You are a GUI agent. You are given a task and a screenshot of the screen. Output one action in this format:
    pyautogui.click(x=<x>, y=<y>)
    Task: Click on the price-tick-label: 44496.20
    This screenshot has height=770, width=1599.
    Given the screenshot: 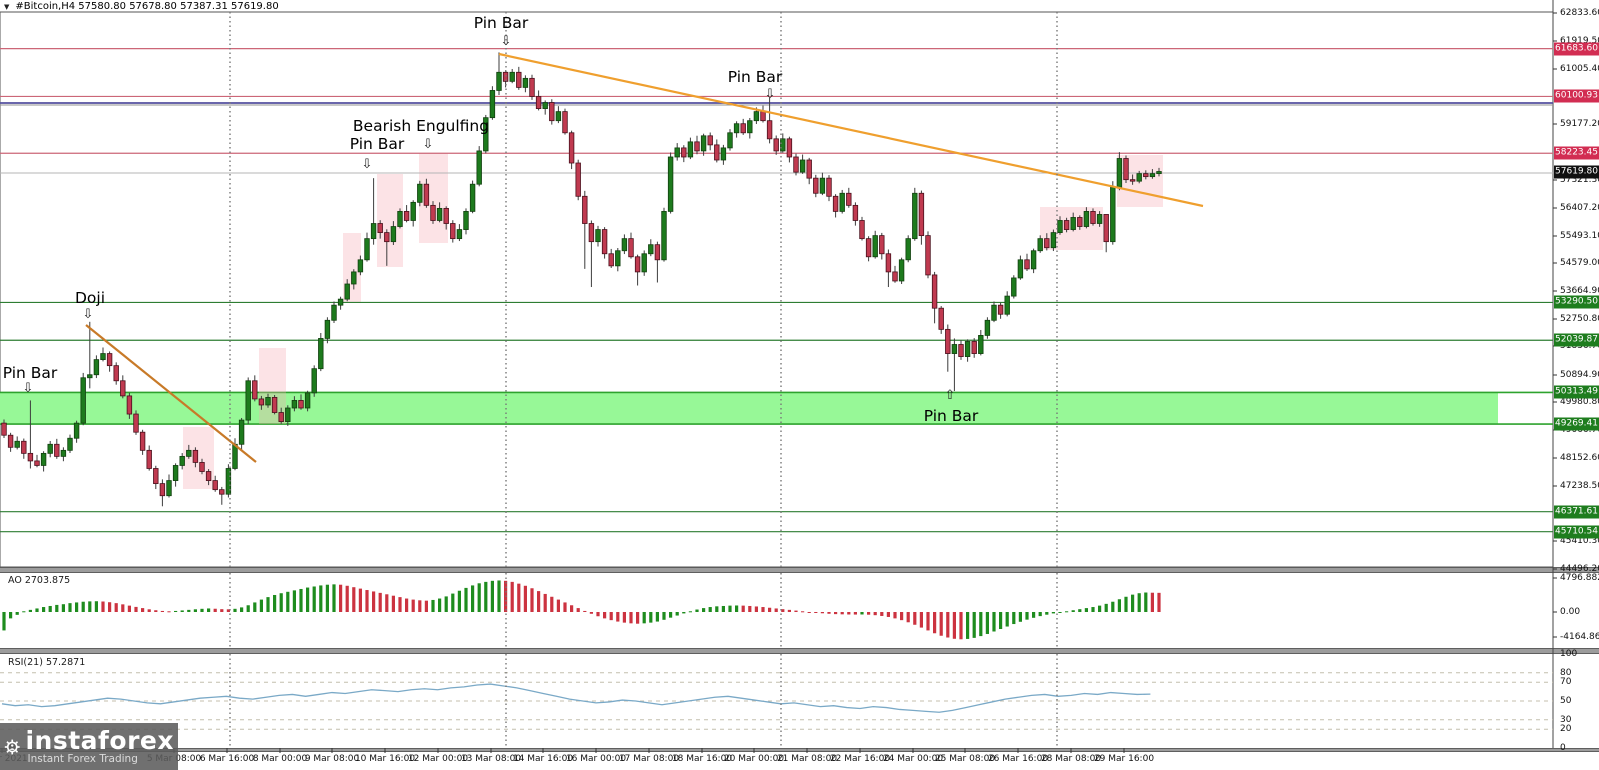 What is the action you would take?
    pyautogui.click(x=1579, y=569)
    